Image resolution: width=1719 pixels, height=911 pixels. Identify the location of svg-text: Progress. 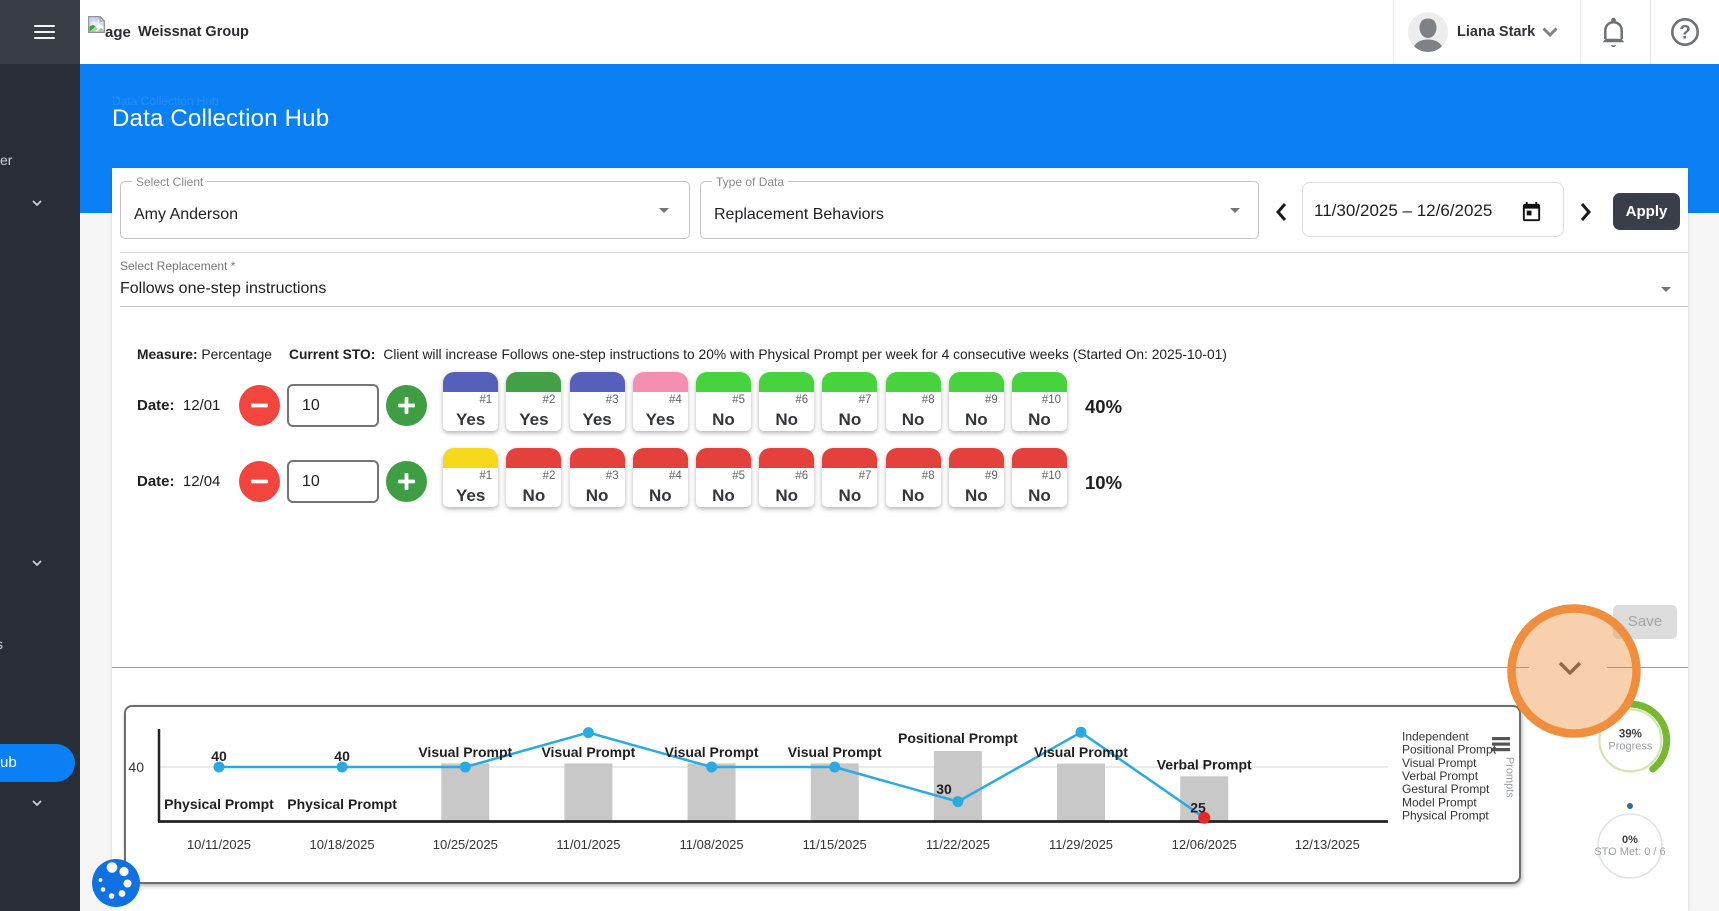
(1630, 747).